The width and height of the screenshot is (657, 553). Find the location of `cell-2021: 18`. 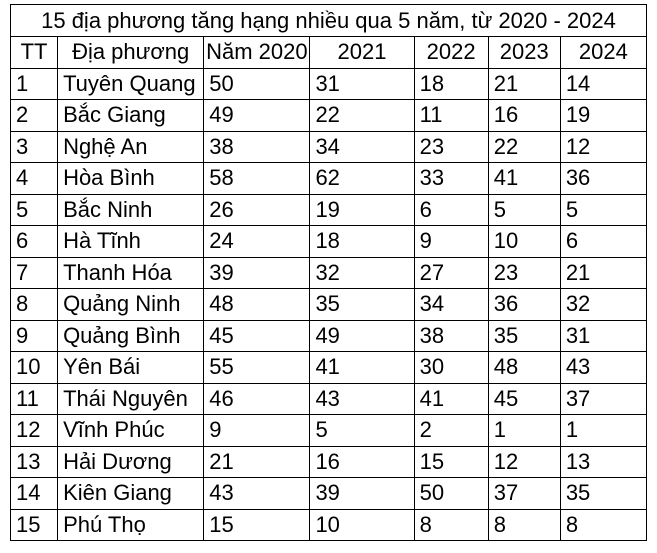

cell-2021: 18 is located at coordinates (362, 241).